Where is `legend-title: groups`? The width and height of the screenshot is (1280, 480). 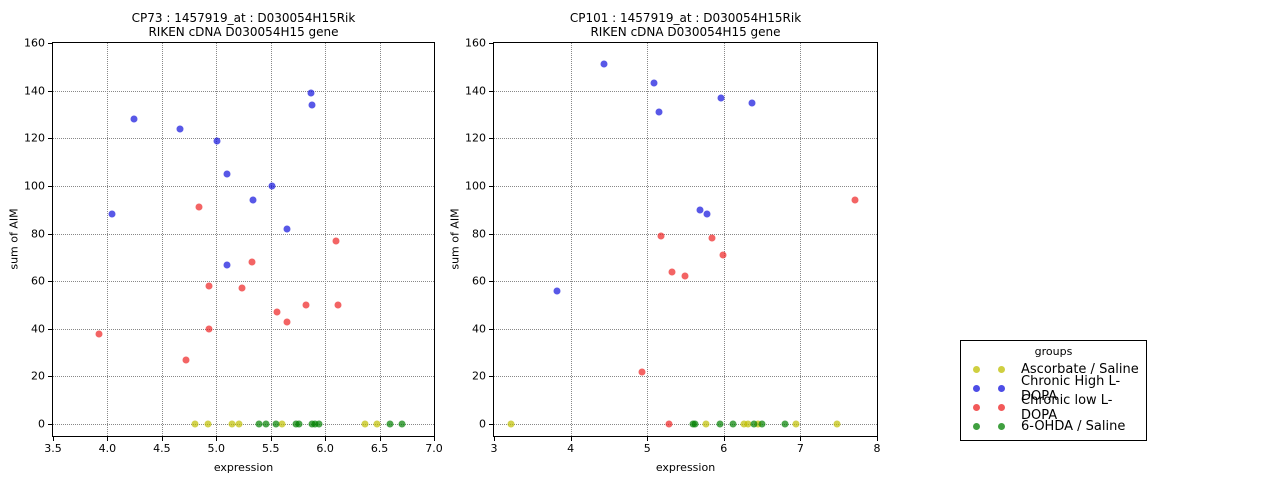 legend-title: groups is located at coordinates (1053, 351).